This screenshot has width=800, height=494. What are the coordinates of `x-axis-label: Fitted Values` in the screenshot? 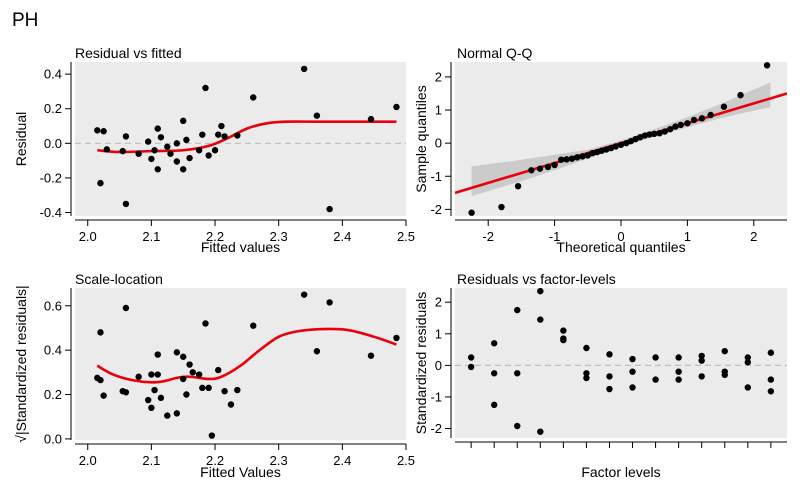 It's located at (240, 472).